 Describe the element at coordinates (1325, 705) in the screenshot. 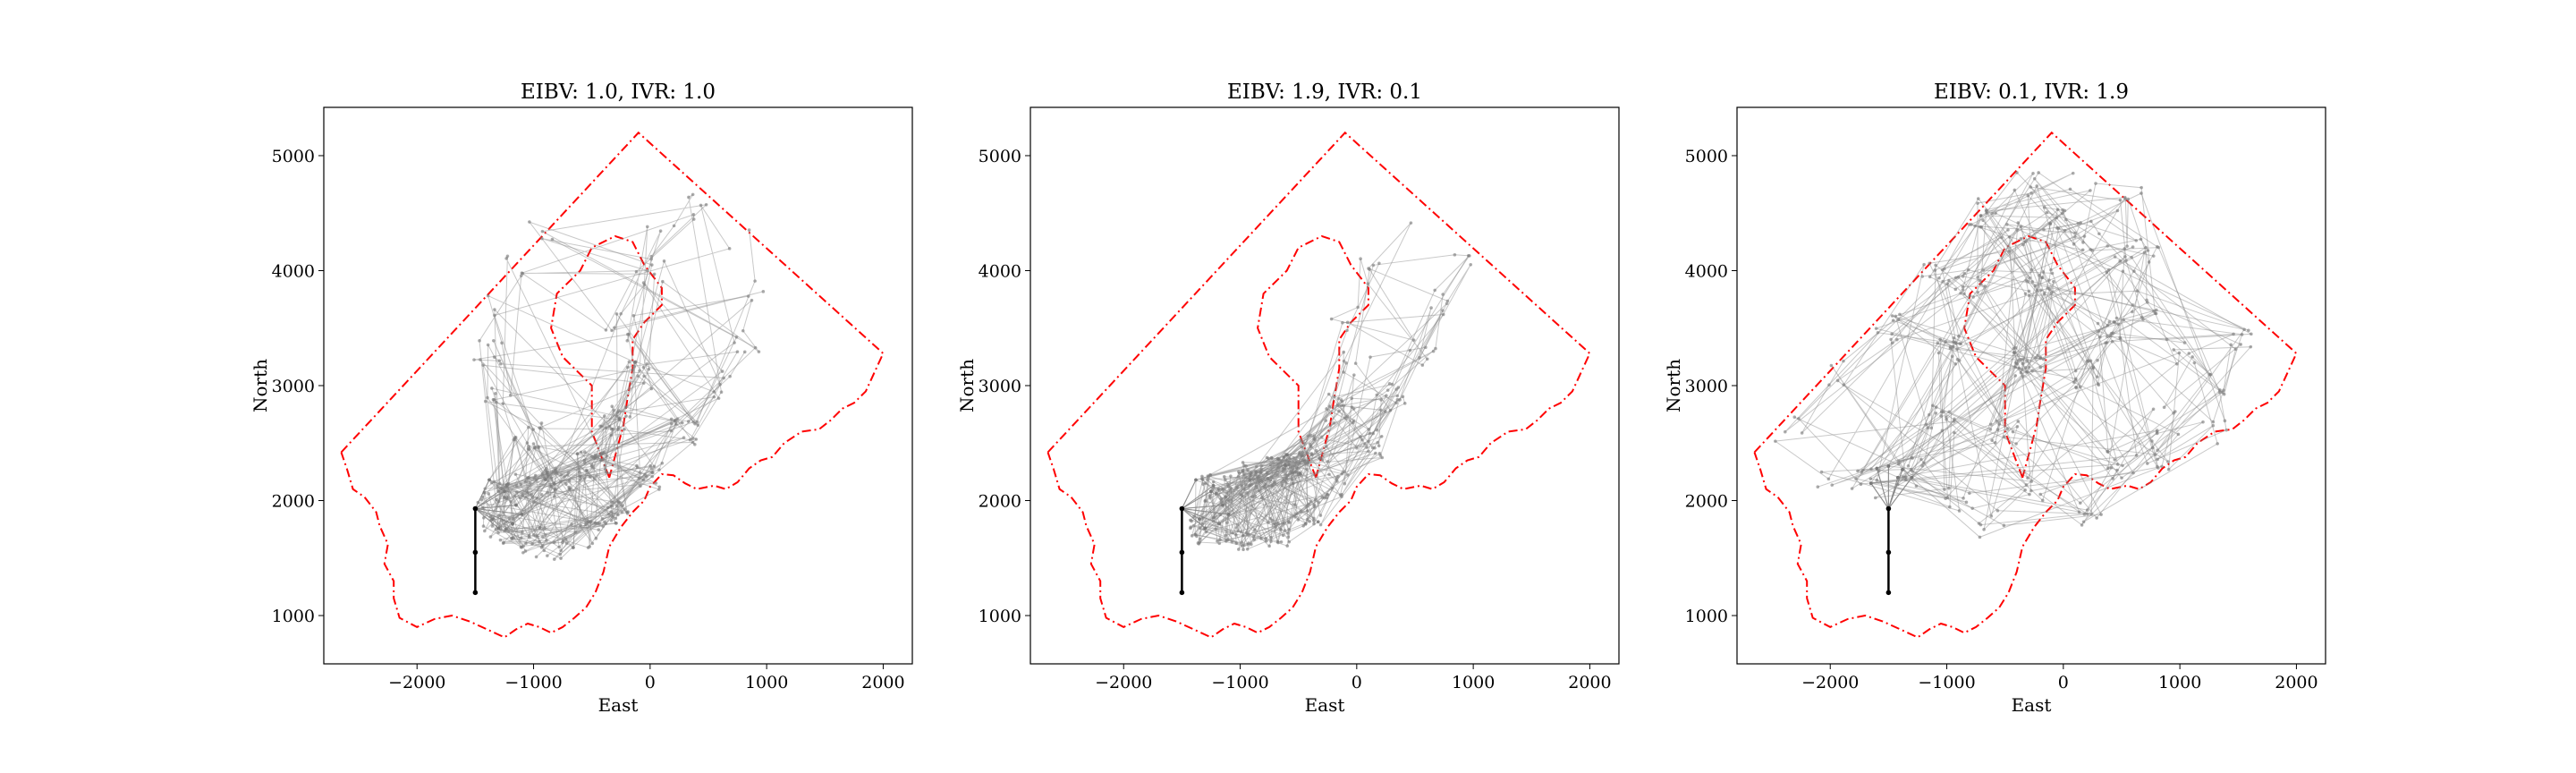

I see `x-axis-label: East` at that location.